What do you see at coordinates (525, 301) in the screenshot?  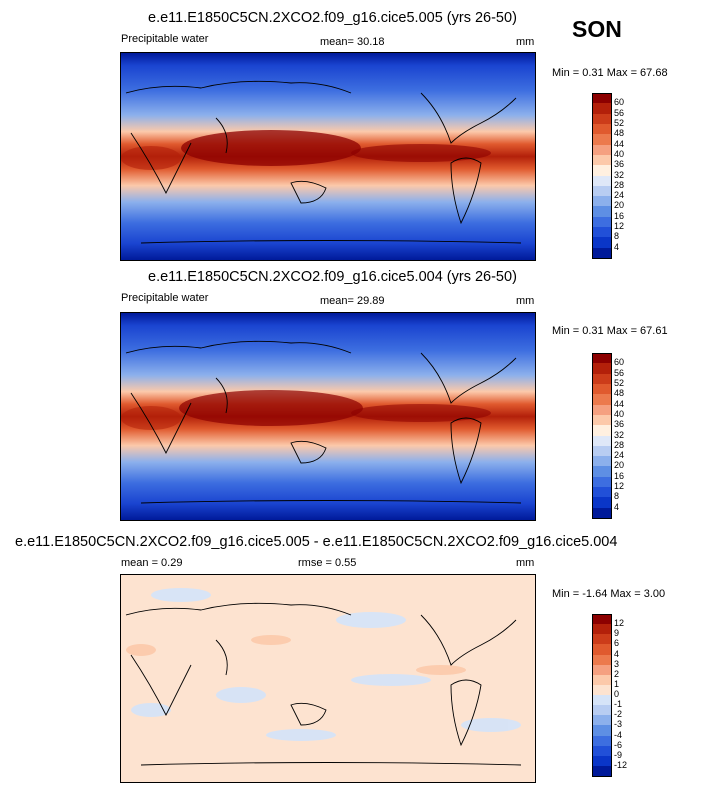 I see `panel-2-units-label: mm` at bounding box center [525, 301].